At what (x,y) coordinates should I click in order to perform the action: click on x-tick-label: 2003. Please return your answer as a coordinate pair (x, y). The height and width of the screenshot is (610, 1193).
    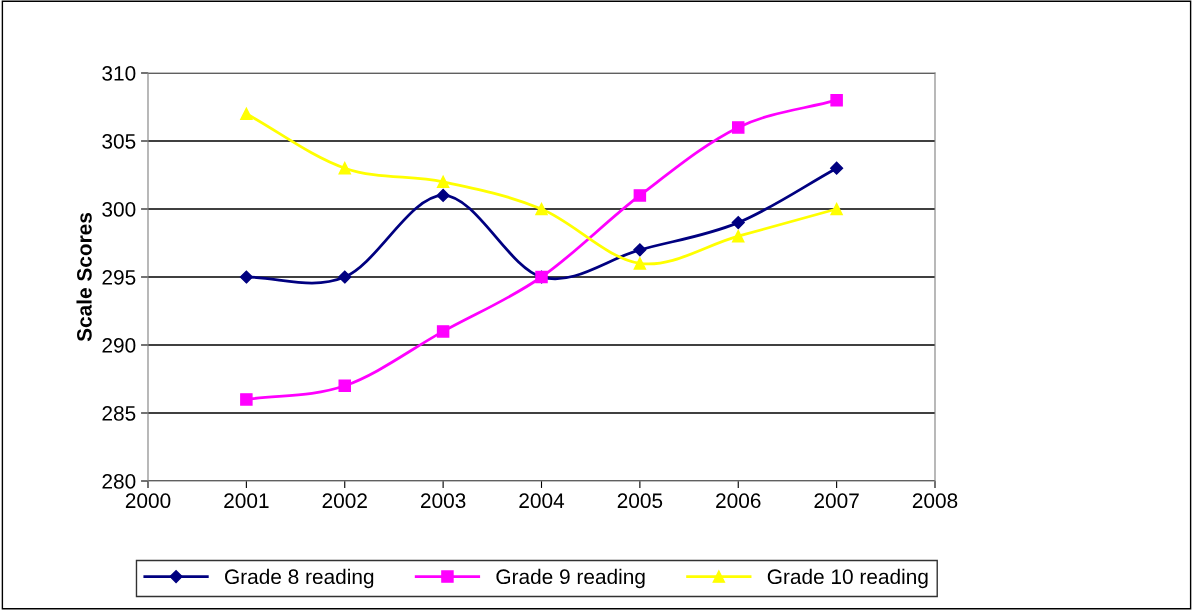
    Looking at the image, I should click on (443, 501).